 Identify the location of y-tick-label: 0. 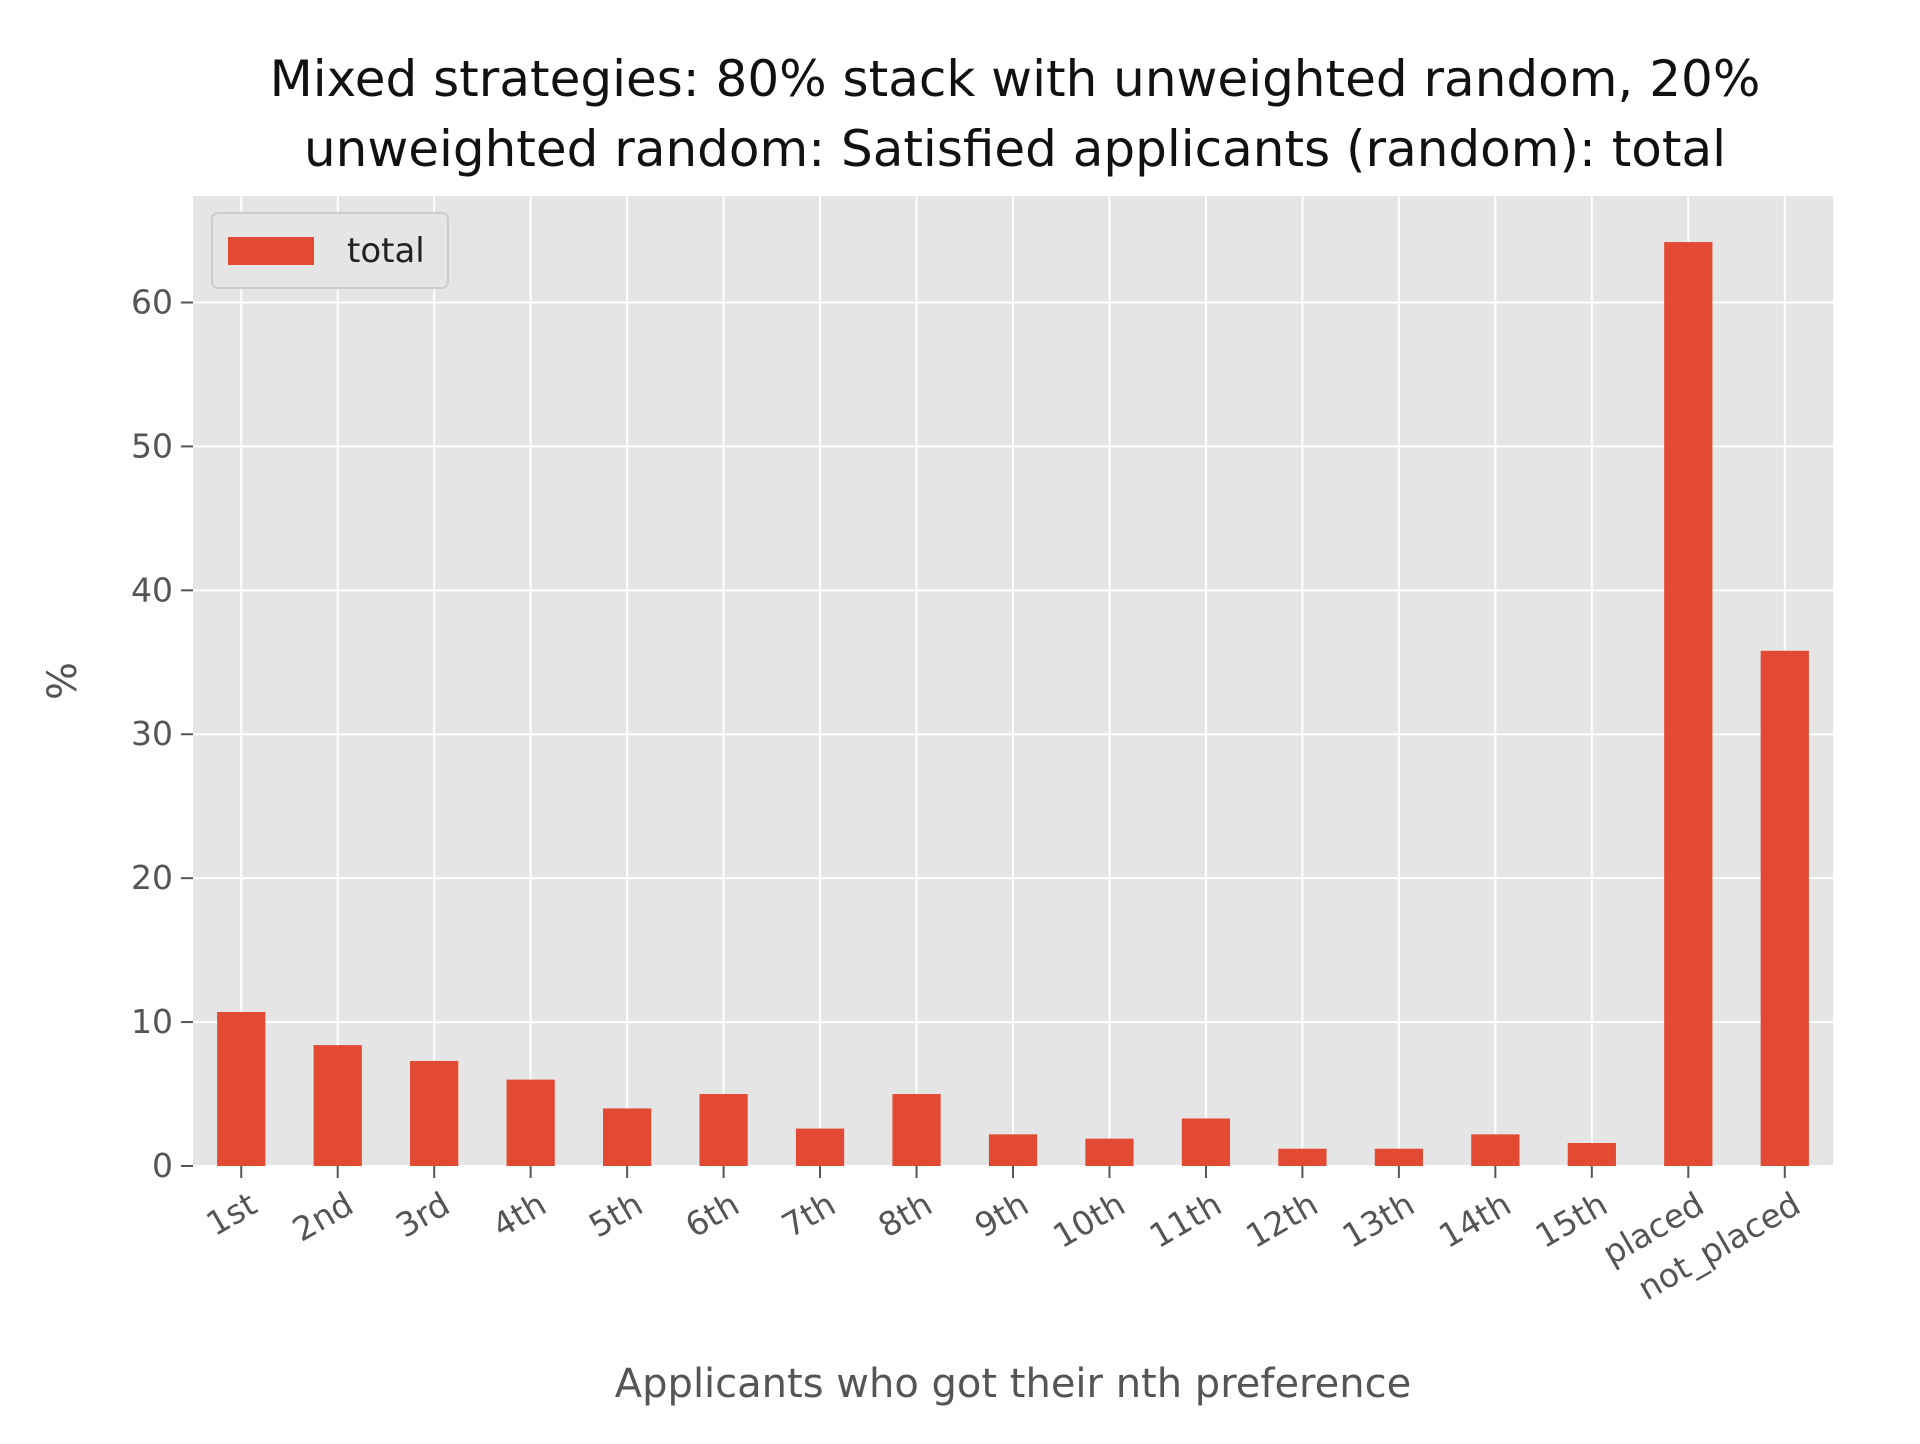
(162, 1165).